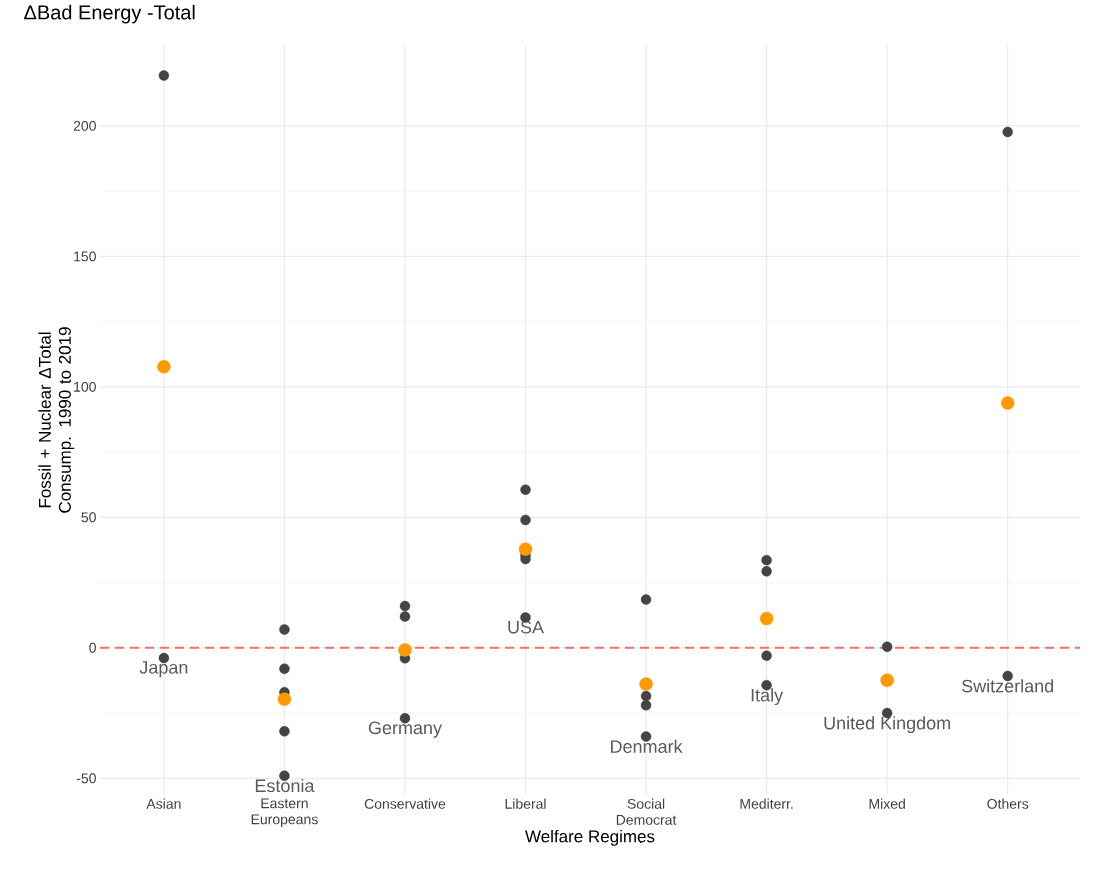  I want to click on y-tick-label: -50, so click(86, 778).